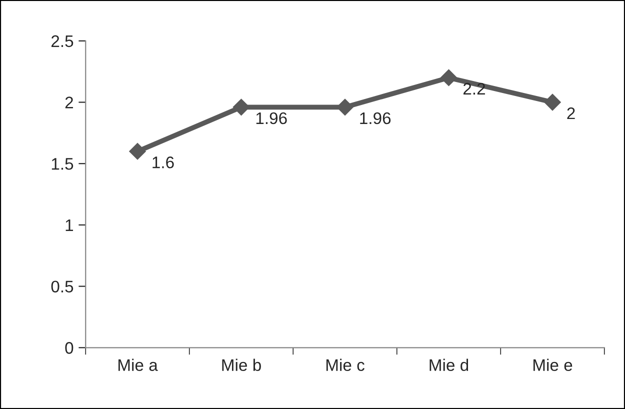 The width and height of the screenshot is (625, 409). I want to click on y-tick-label: 2.5, so click(62, 41).